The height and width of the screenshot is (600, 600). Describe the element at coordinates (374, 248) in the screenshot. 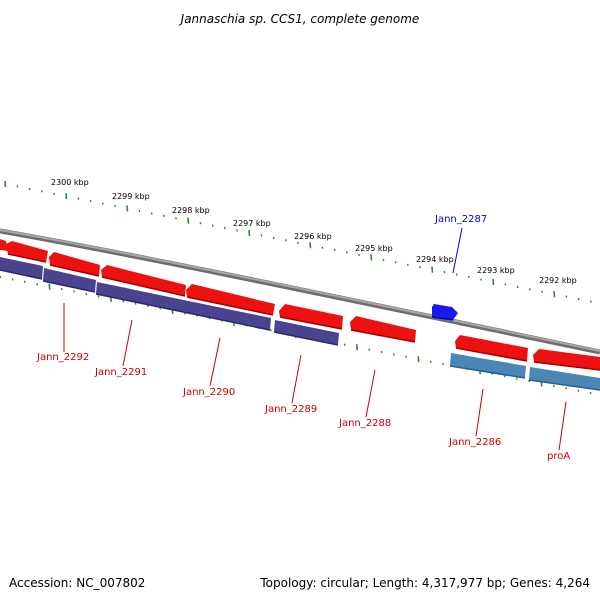

I see `kbp-label: 2295 kbp` at that location.